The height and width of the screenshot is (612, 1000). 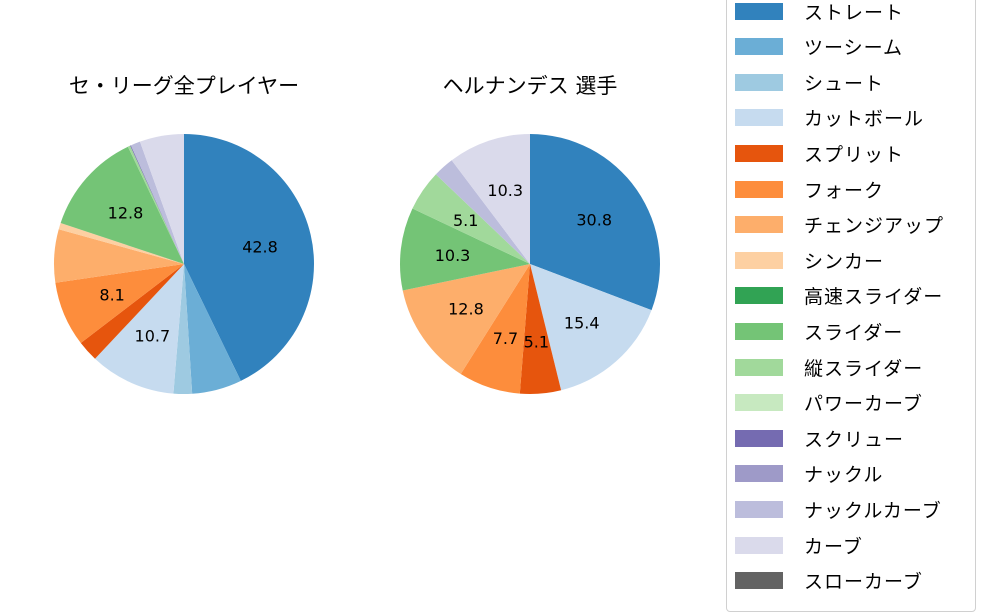 I want to click on pie-slice-value-label: 42.8, so click(x=260, y=247).